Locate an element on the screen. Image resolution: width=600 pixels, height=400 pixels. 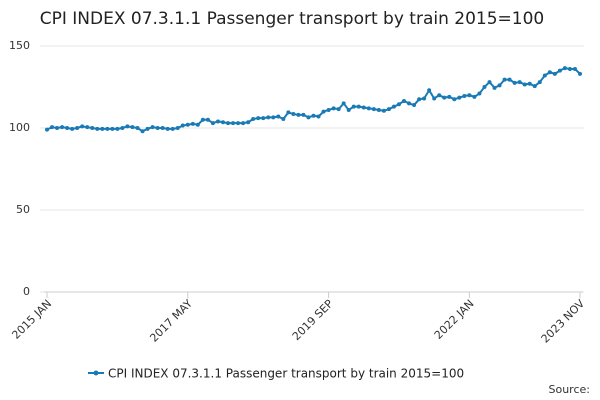
legend-marker is located at coordinates (96, 373).